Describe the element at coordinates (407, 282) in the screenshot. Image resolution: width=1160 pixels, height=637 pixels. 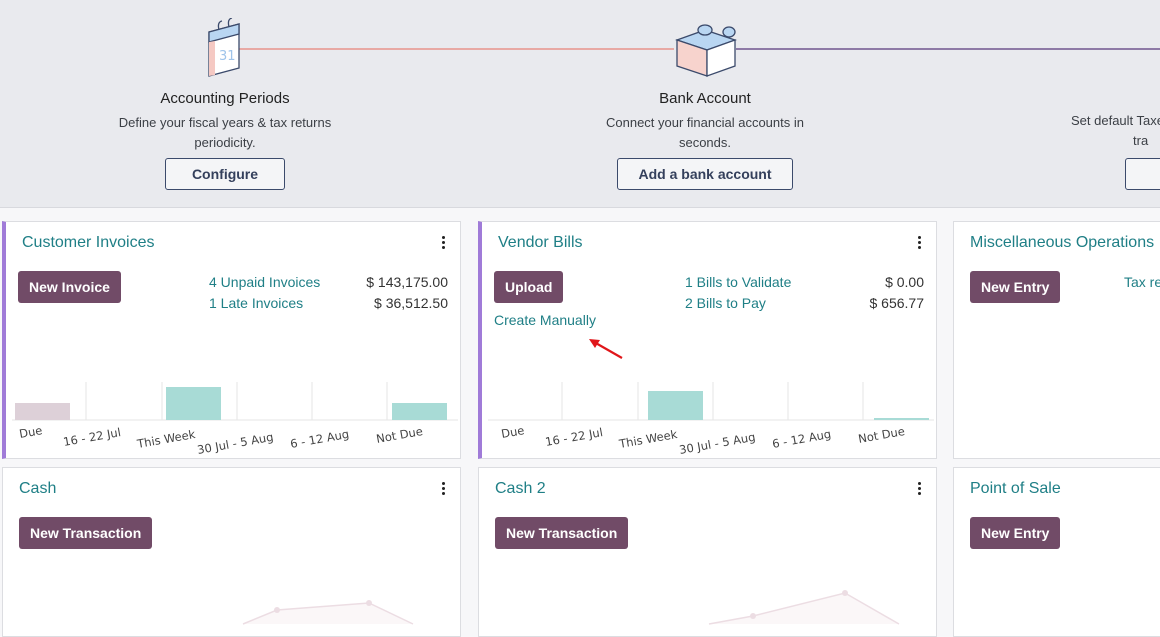
I see `unpaid-invoices-amount: $ 143,175.00` at that location.